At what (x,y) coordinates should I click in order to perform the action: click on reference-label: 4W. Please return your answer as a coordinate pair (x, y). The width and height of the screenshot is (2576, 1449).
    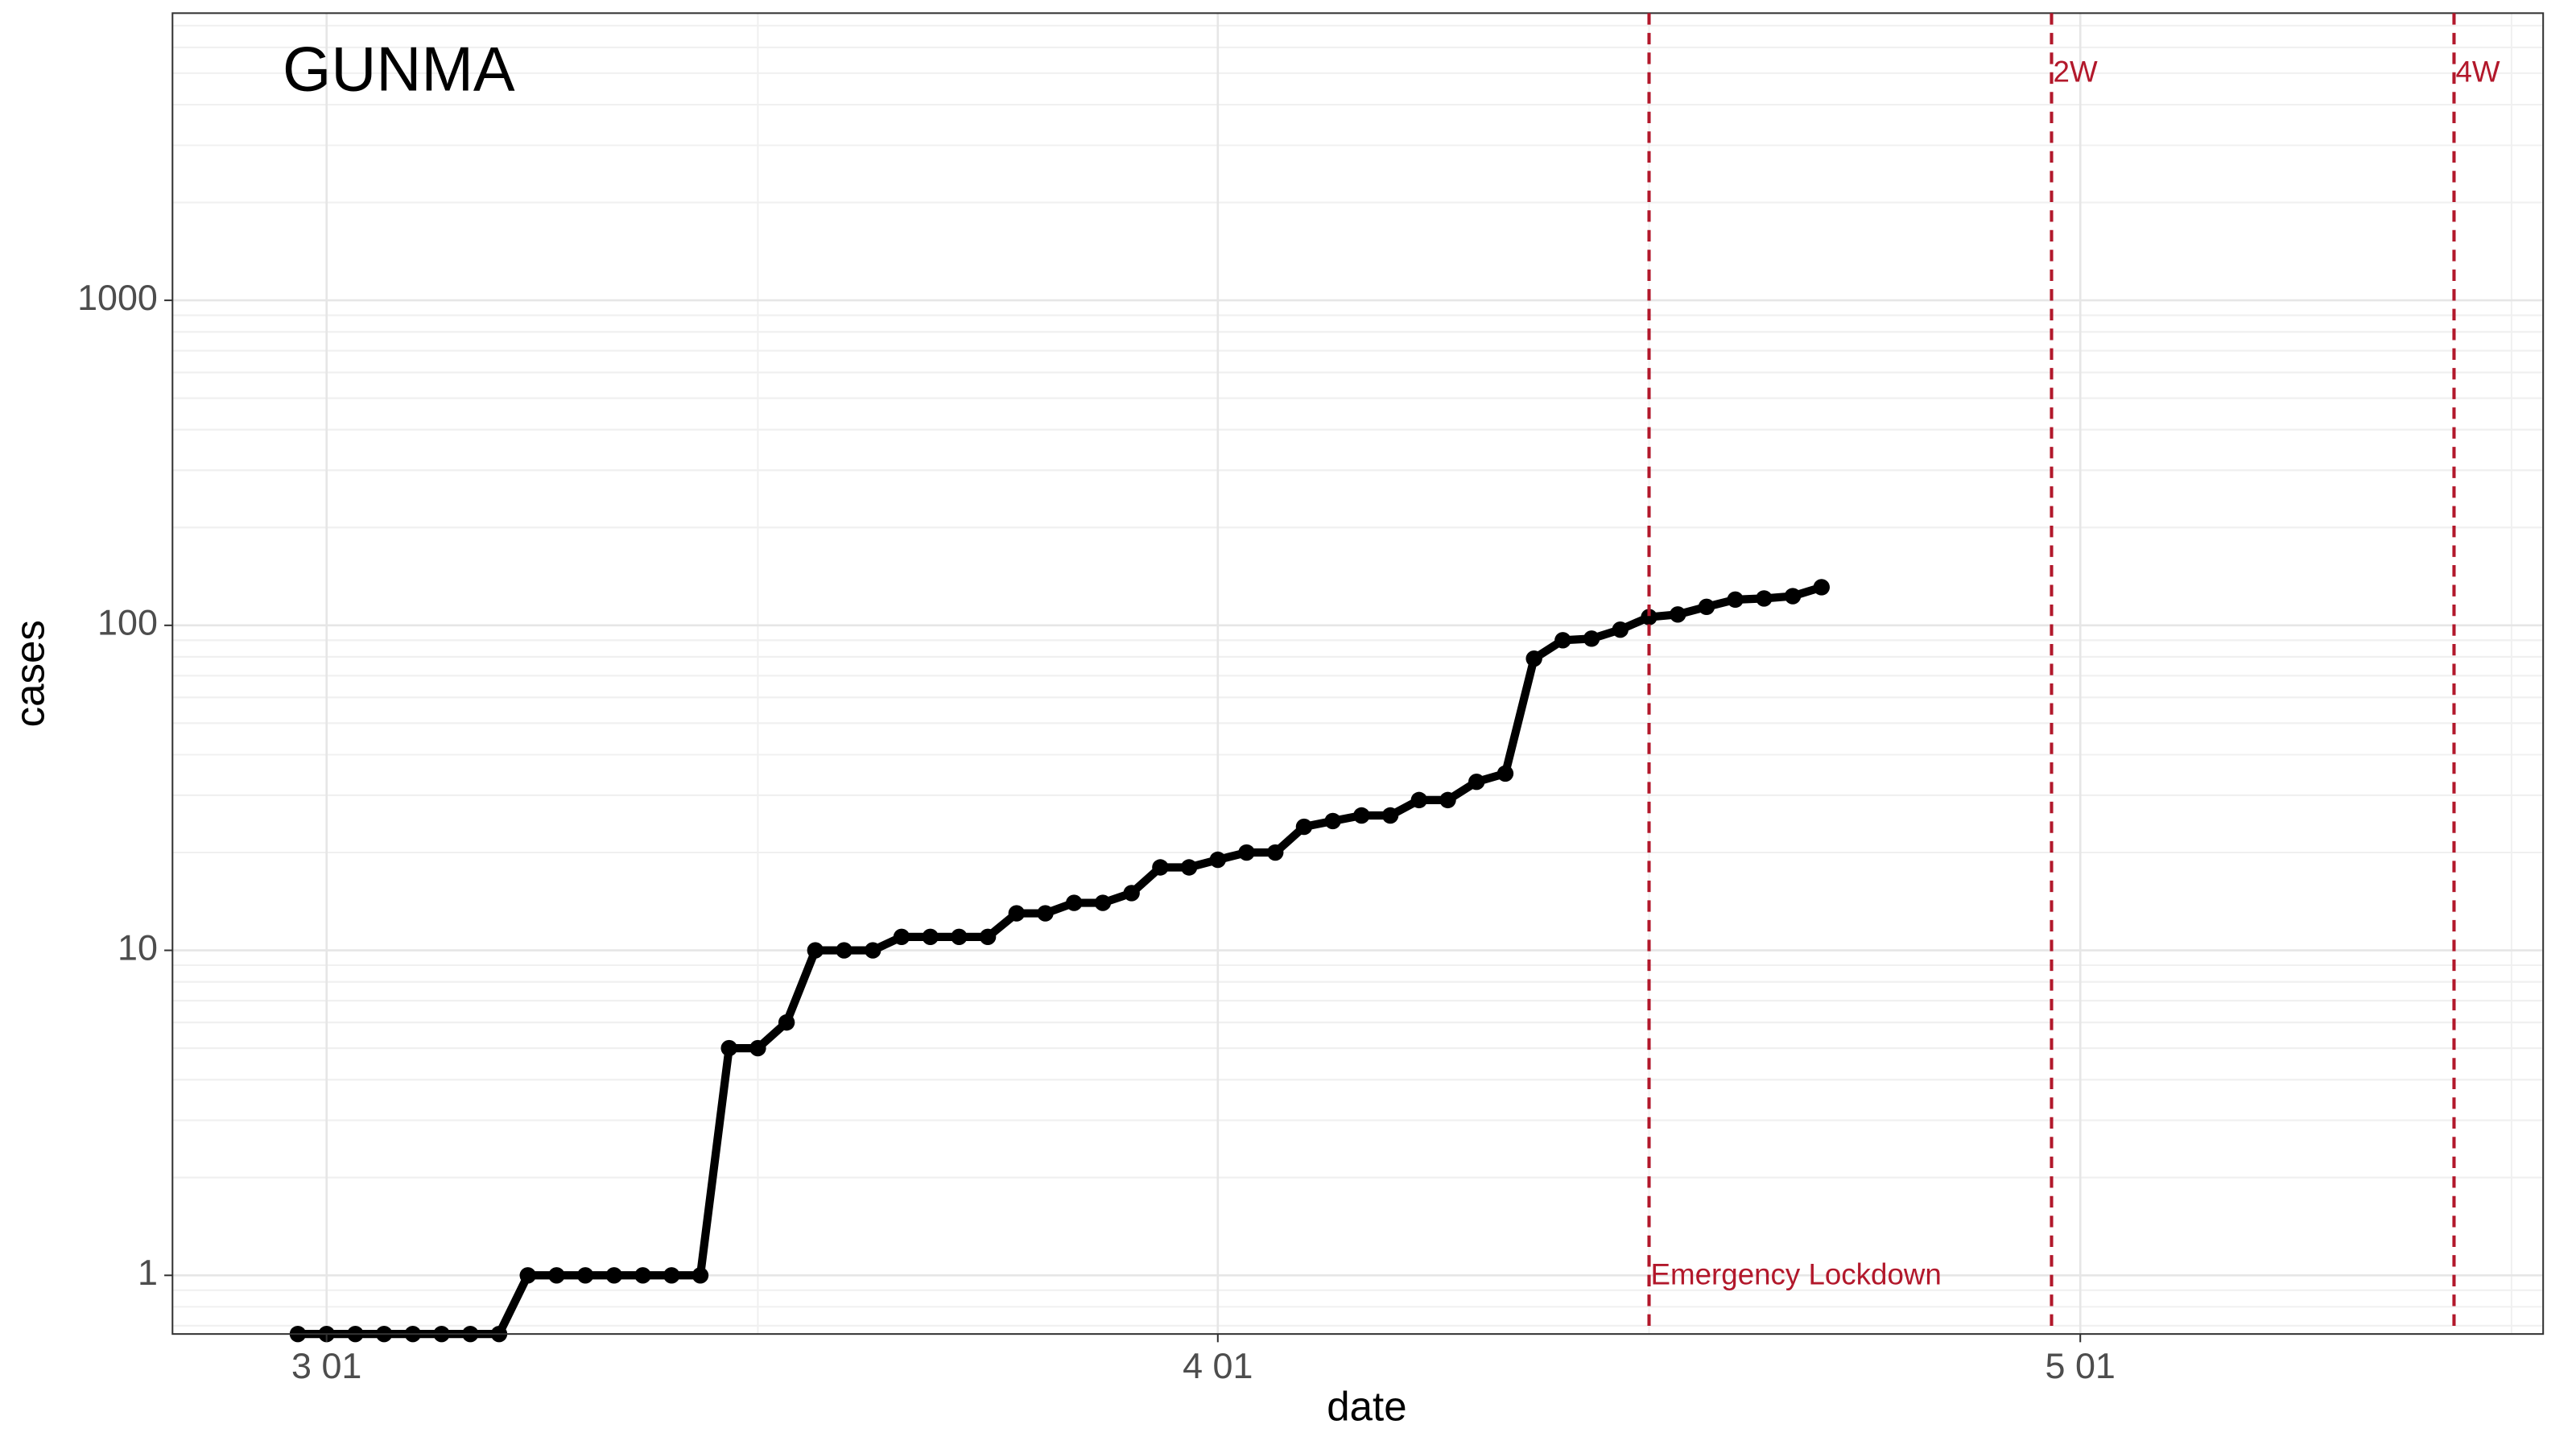
    Looking at the image, I should click on (2478, 72).